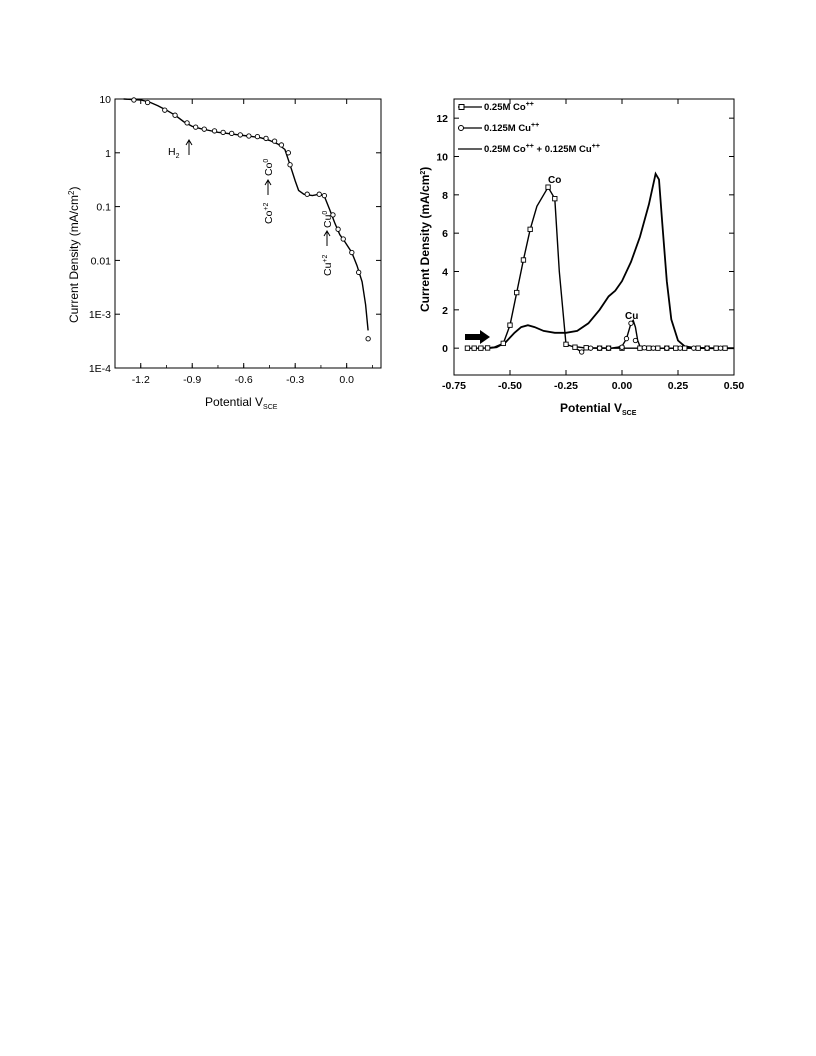 The image size is (816, 1056). What do you see at coordinates (596, 146) in the screenshot?
I see `legend-mix-sup2: ++` at bounding box center [596, 146].